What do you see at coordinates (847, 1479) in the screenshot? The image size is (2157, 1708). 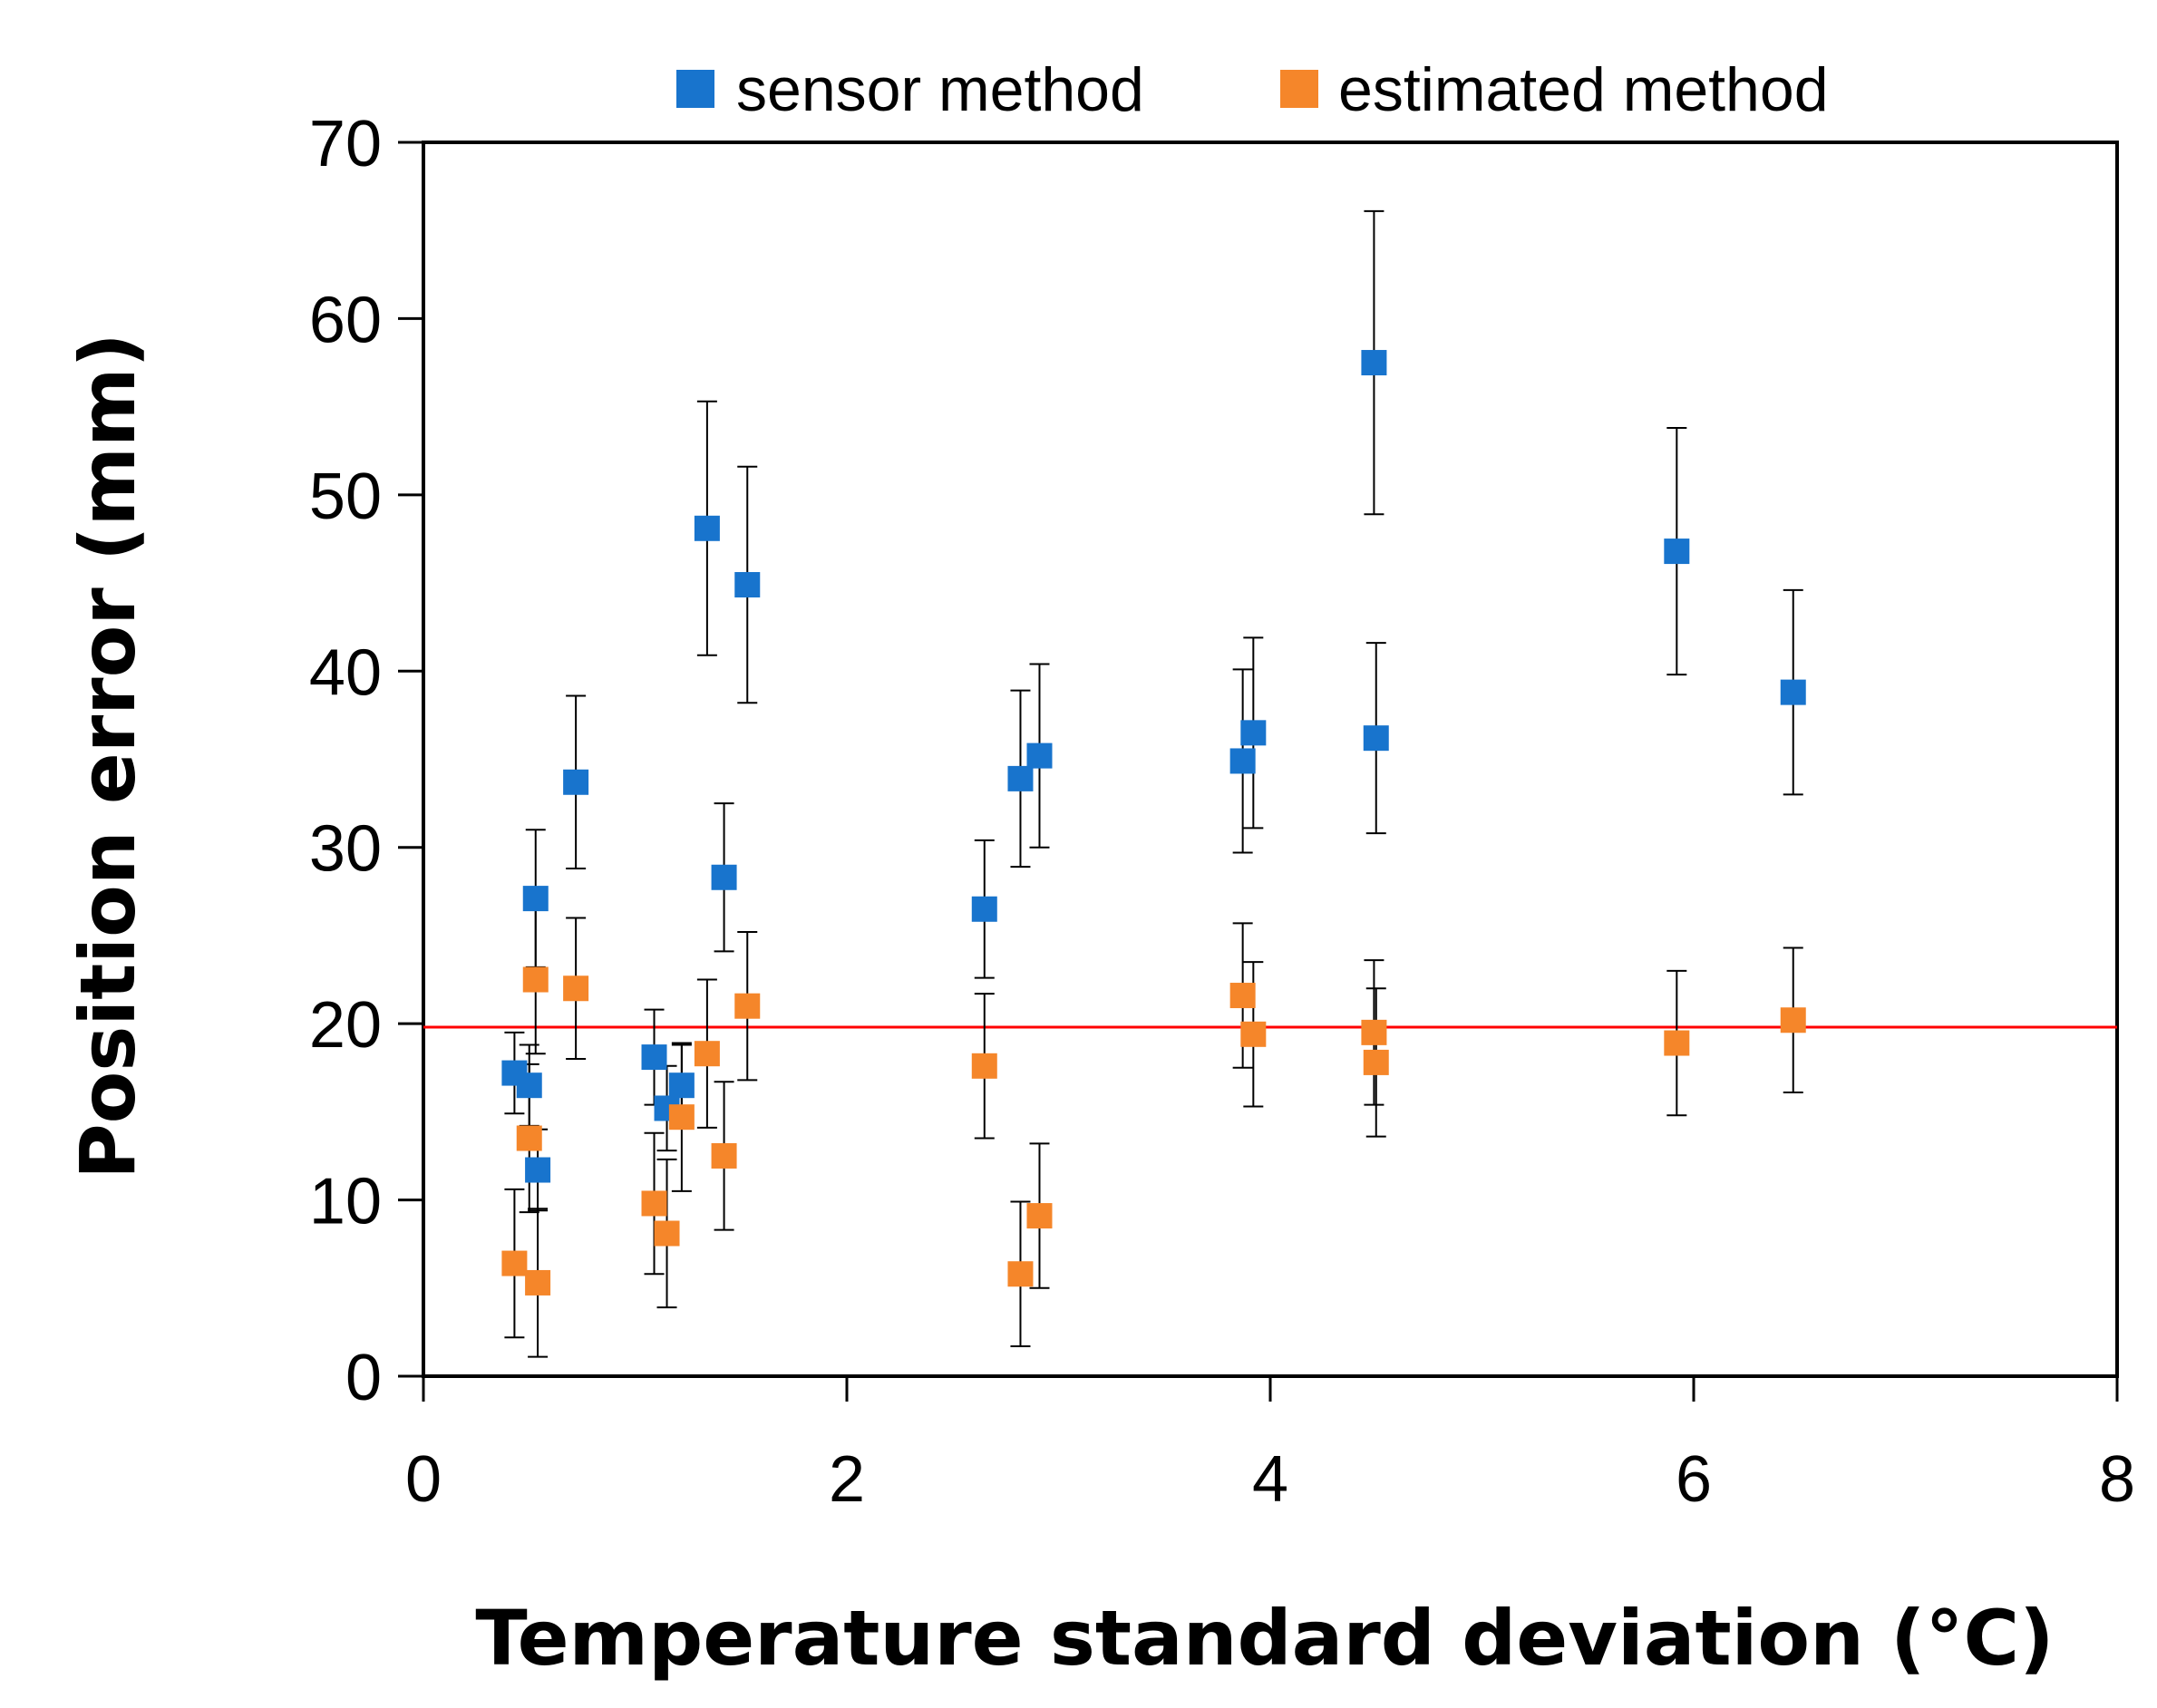 I see `x-tick-label: 2` at bounding box center [847, 1479].